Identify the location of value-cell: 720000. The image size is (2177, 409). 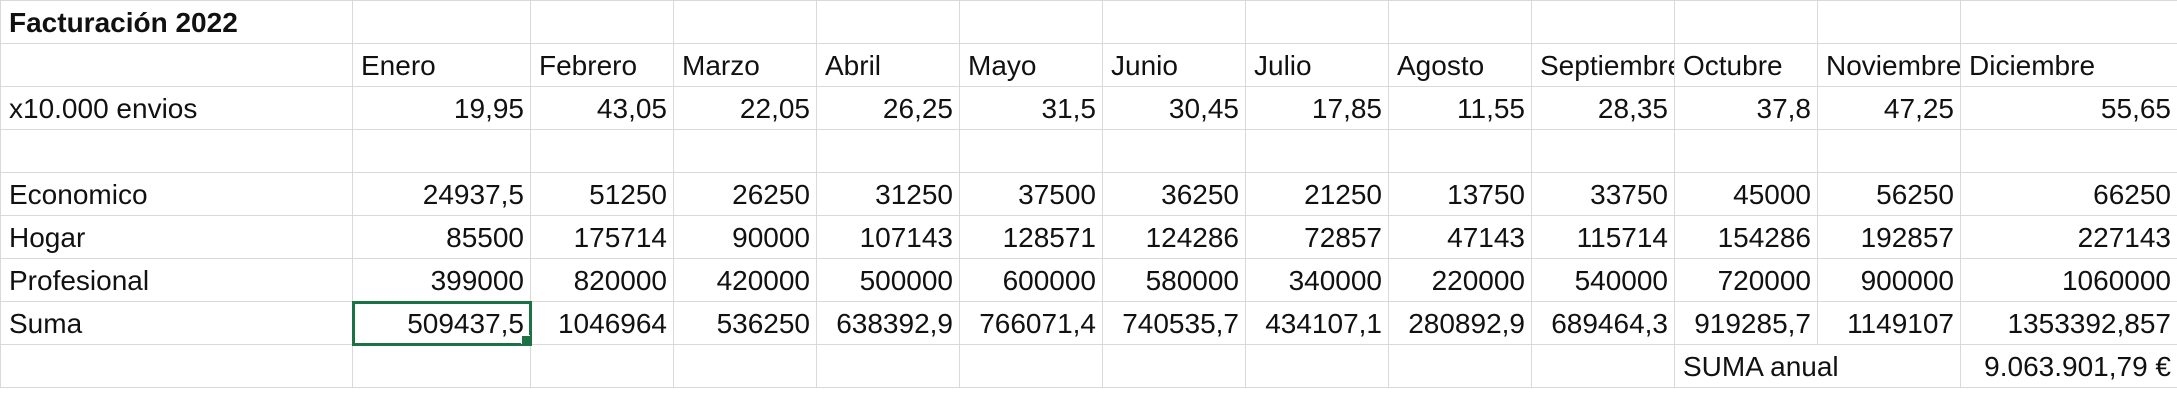
(1746, 280).